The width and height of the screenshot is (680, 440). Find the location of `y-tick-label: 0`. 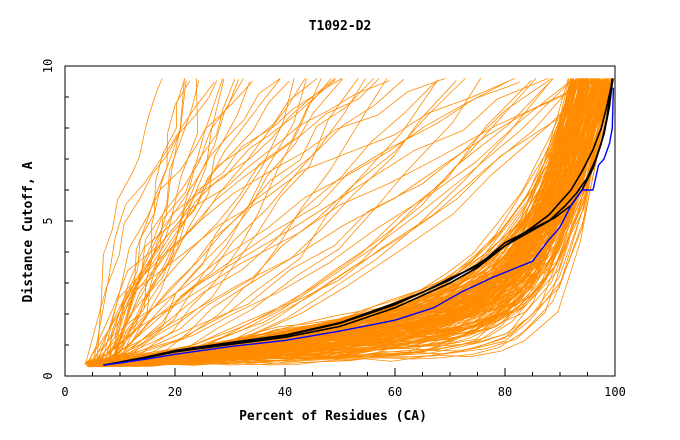

y-tick-label: 0 is located at coordinates (48, 375).